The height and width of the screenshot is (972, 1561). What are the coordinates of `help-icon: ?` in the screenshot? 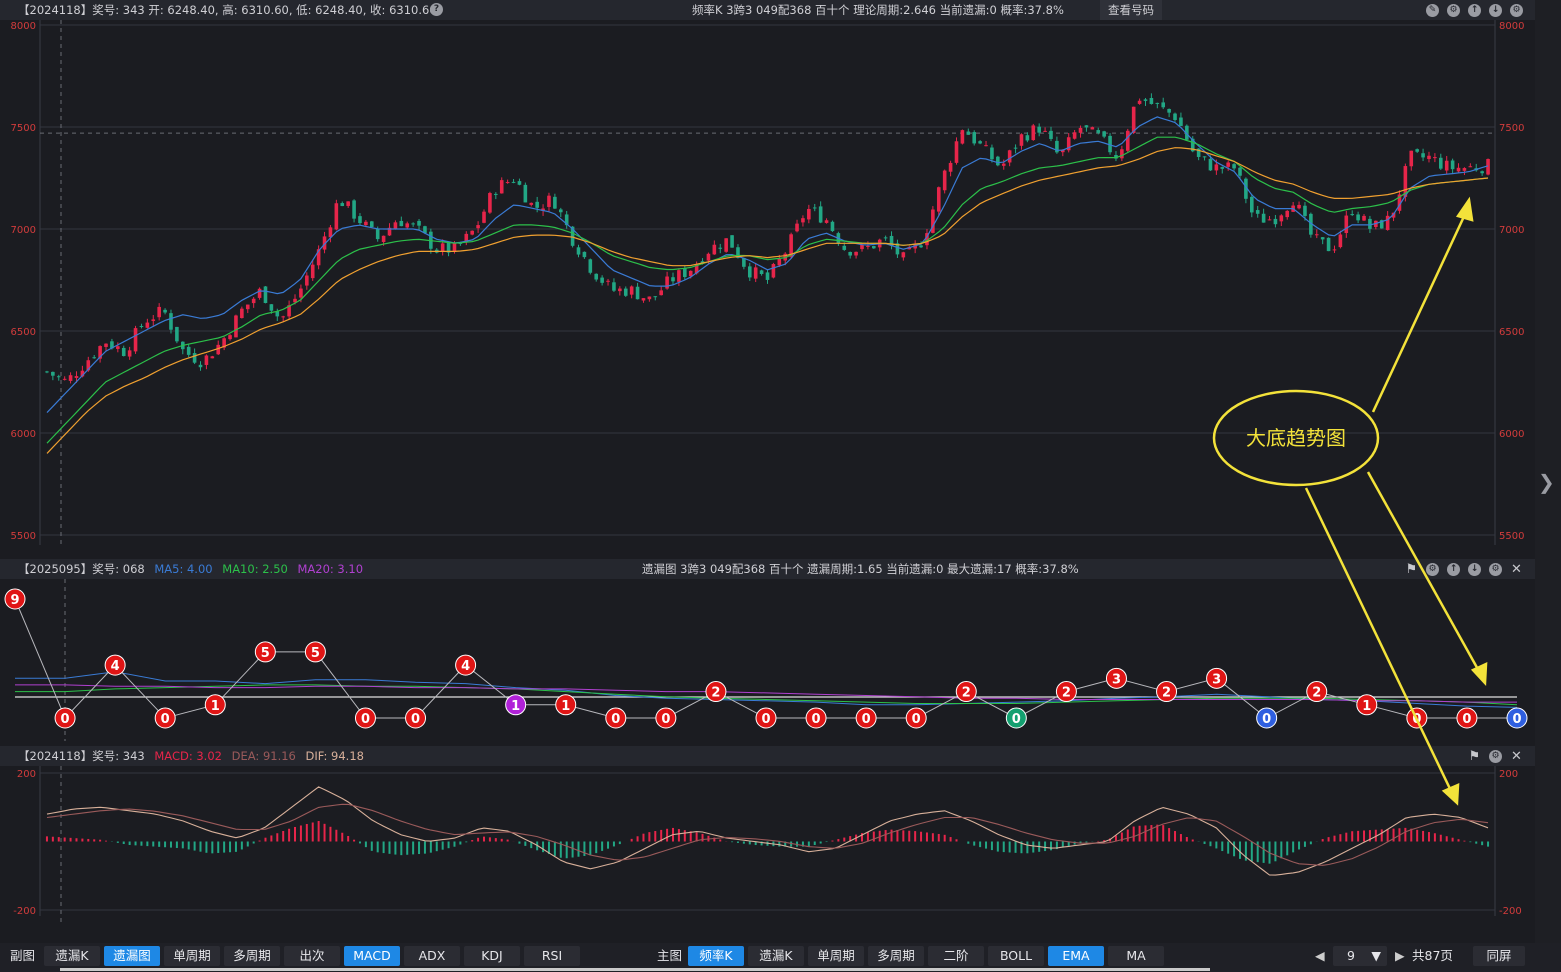 It's located at (436, 9).